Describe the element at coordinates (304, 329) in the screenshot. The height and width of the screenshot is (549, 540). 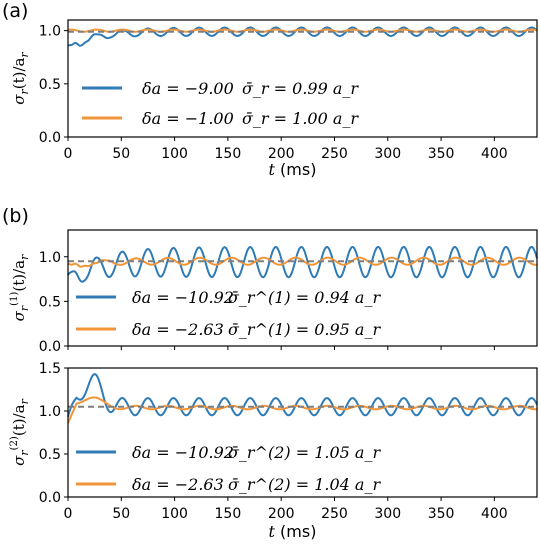
I see `legend-mean: σ̄_r^(1) = 0.95 a_r` at that location.